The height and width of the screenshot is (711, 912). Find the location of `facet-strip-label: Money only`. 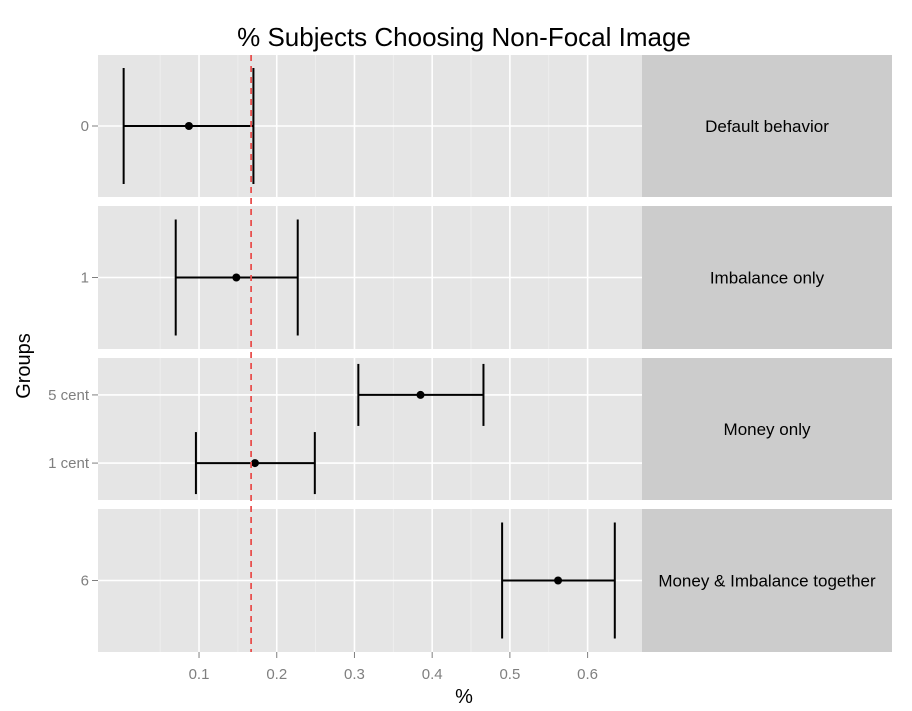

facet-strip-label: Money only is located at coordinates (767, 429).